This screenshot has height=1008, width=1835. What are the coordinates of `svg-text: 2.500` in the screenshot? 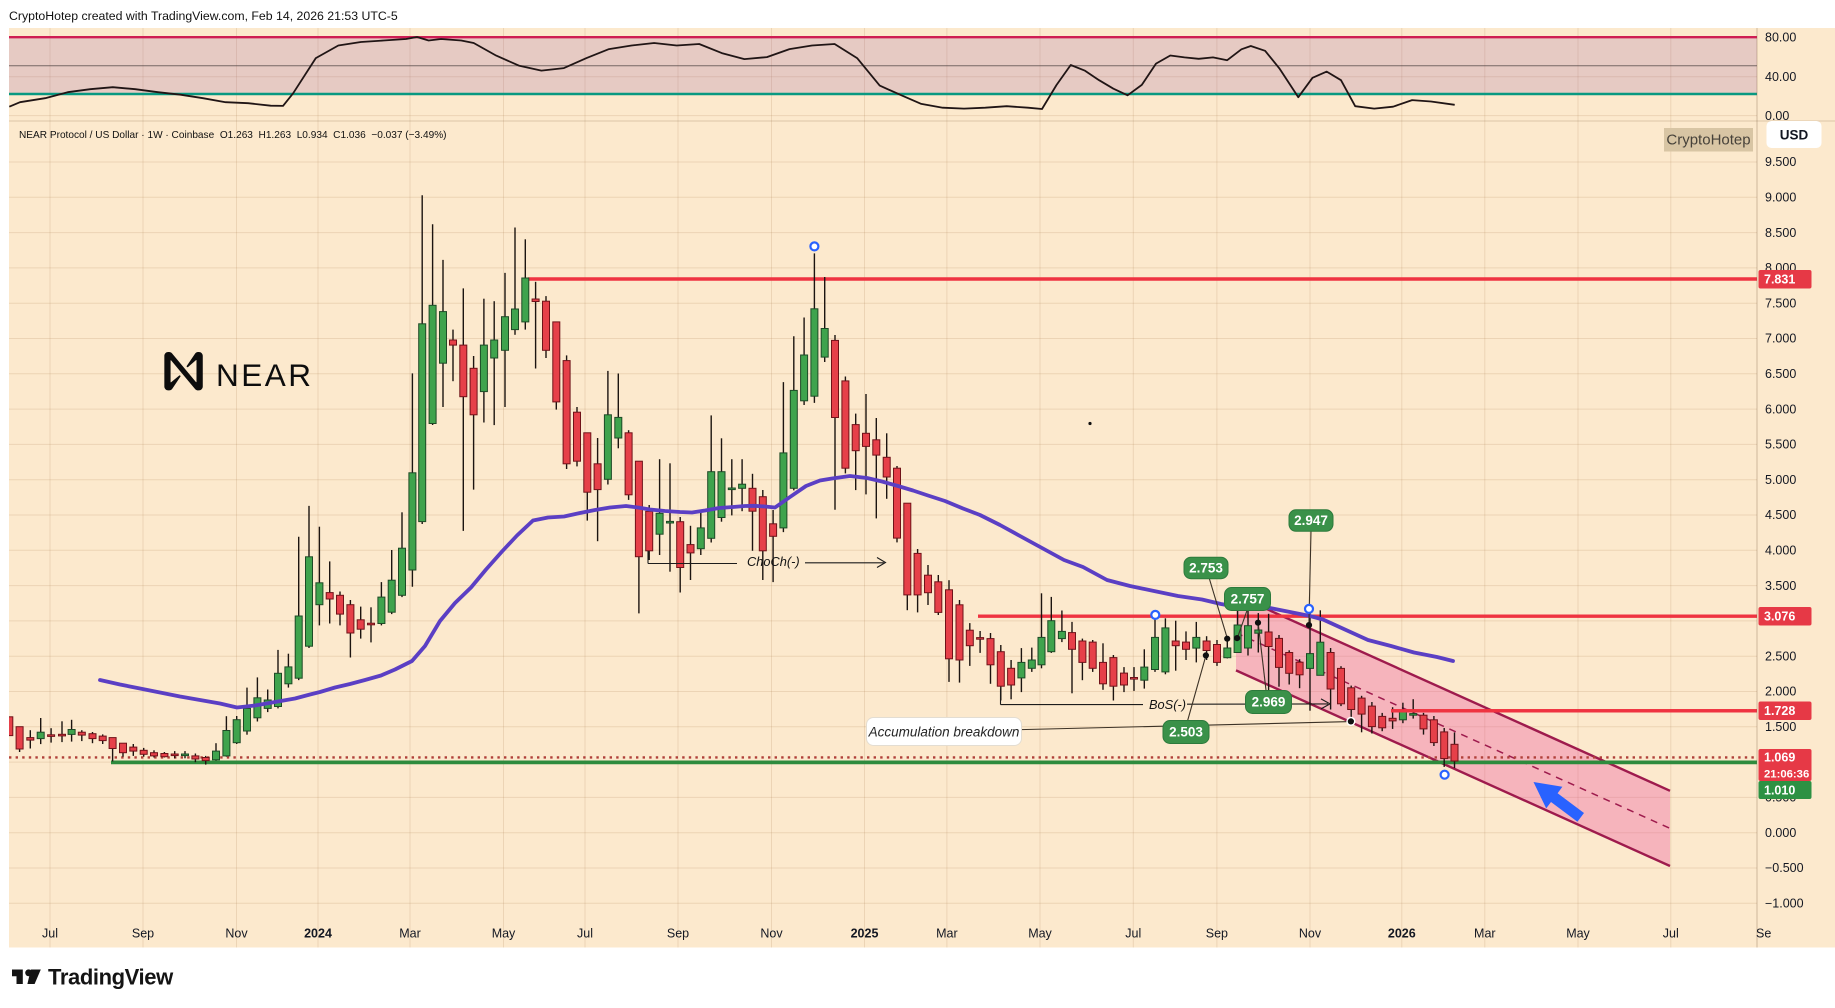 It's located at (1780, 656).